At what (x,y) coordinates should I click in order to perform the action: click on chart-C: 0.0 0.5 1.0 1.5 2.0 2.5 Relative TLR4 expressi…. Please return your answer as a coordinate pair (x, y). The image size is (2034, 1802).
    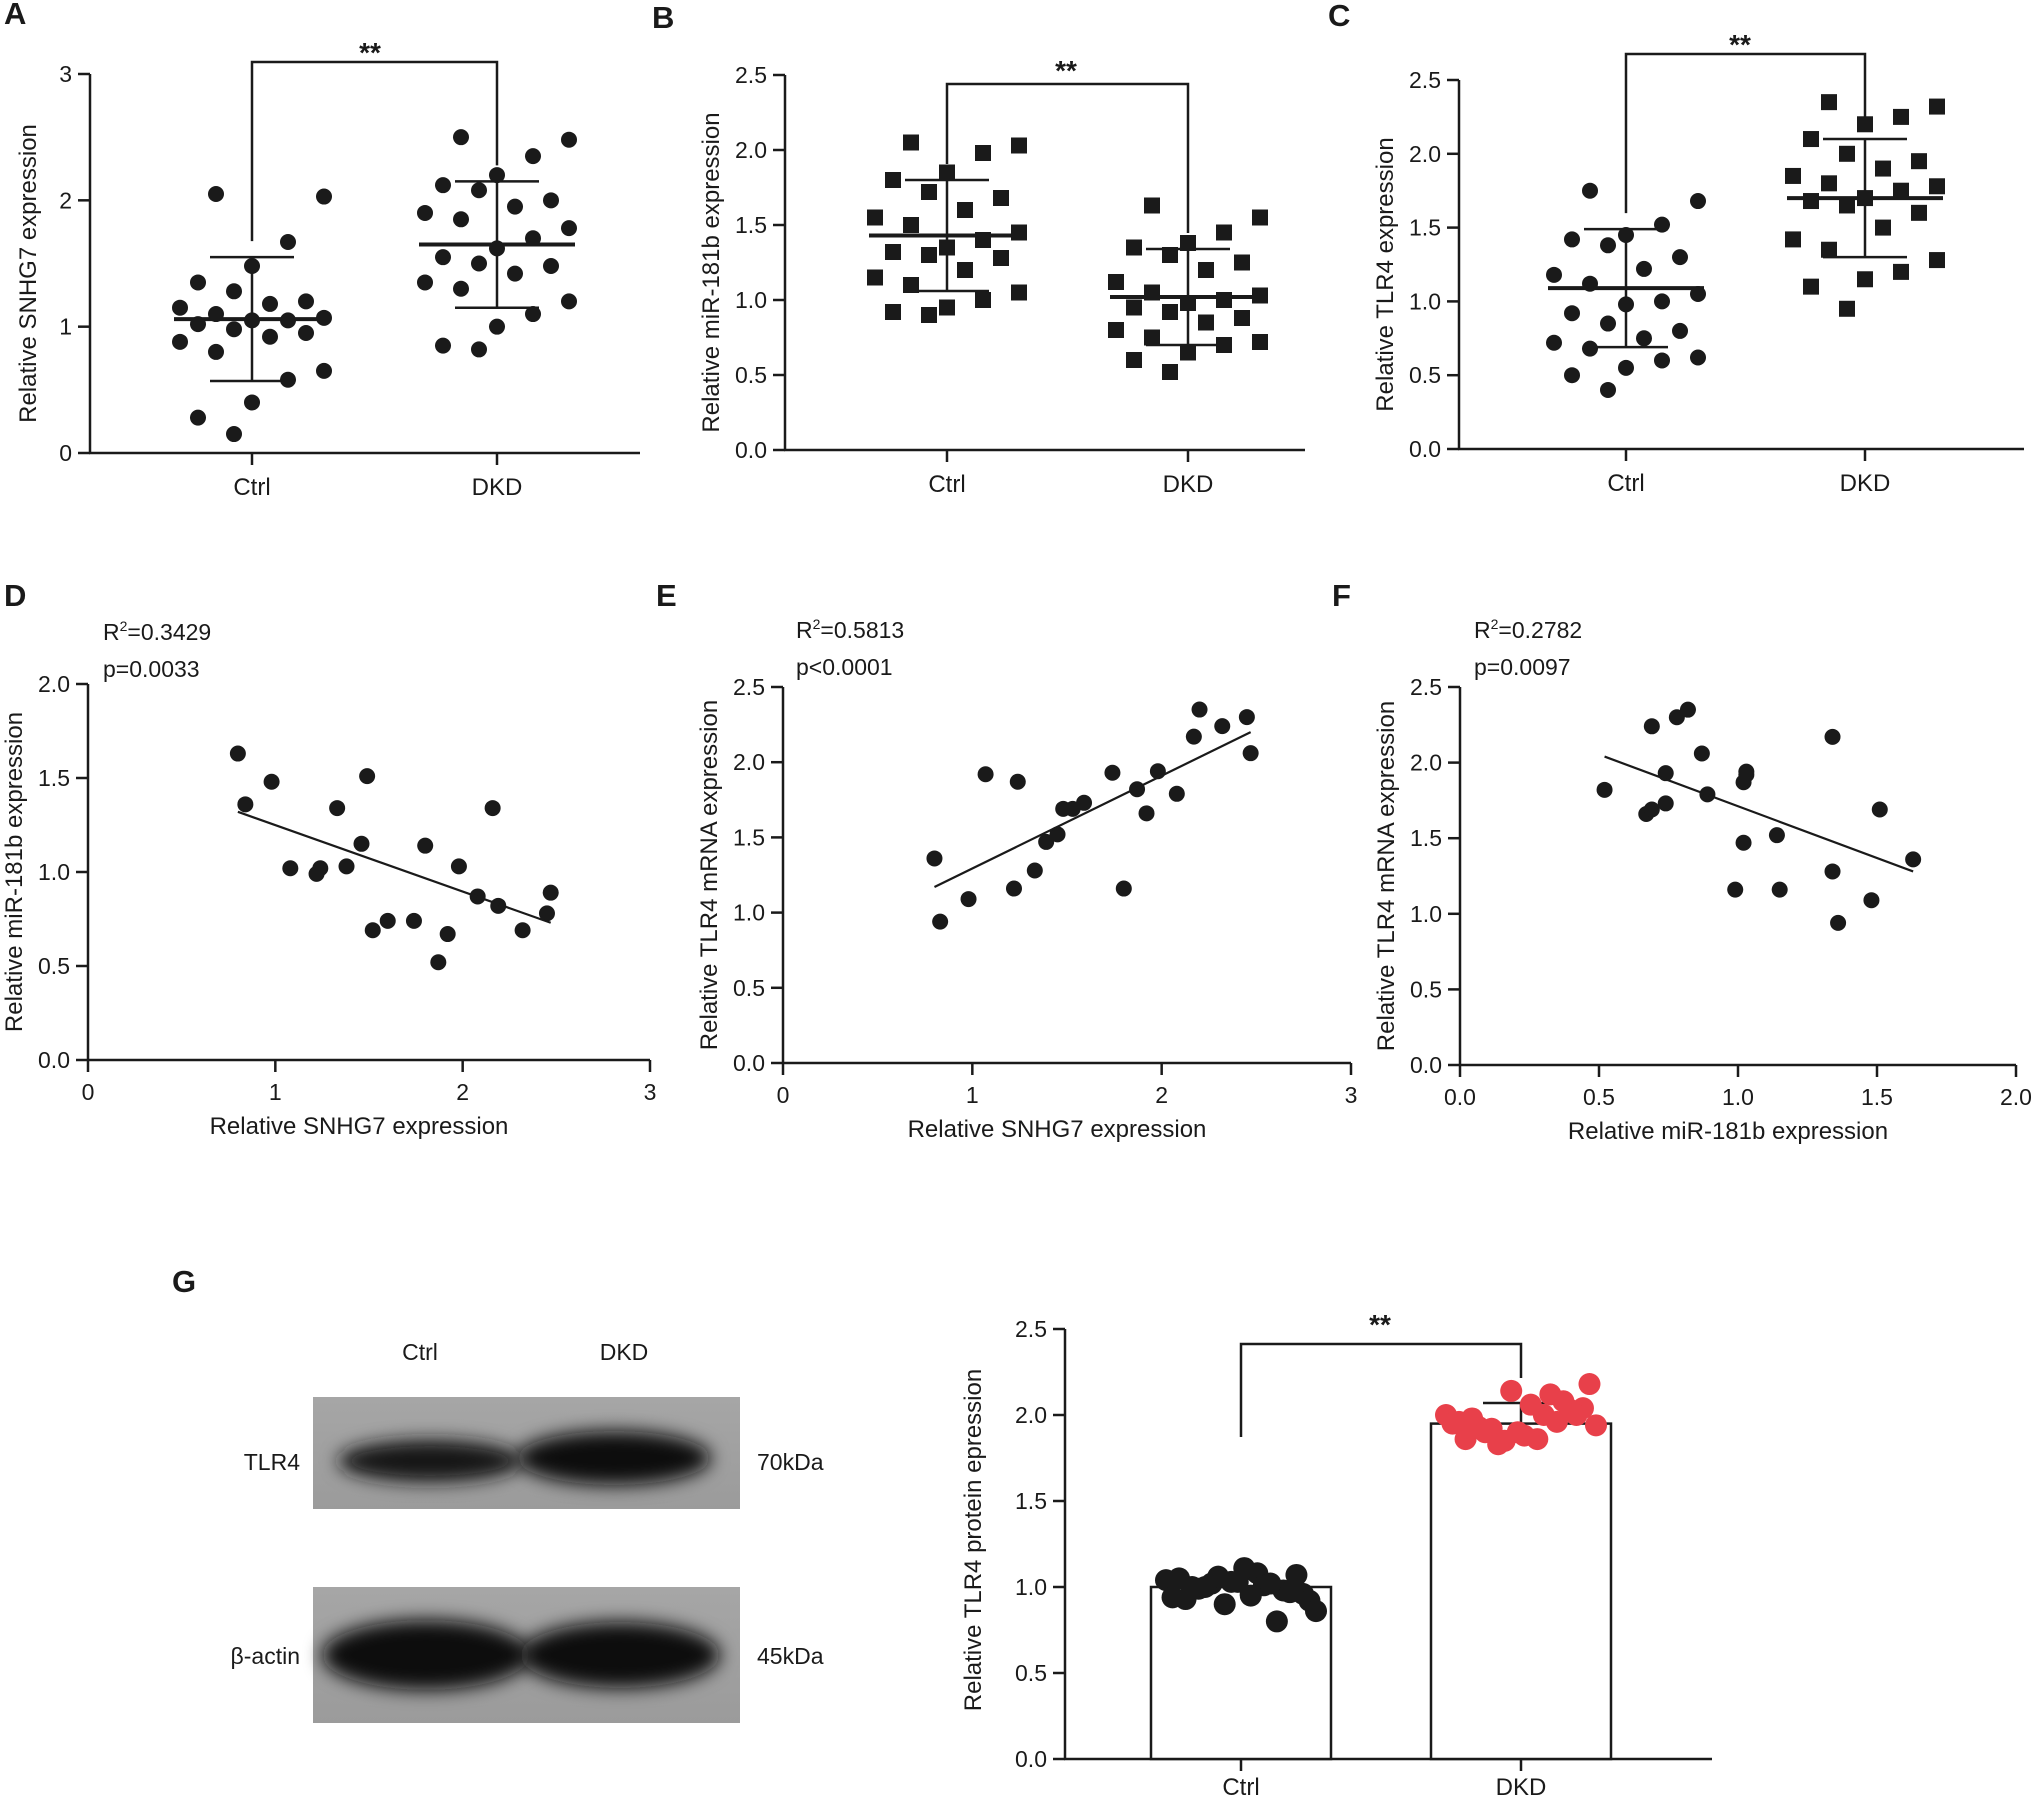
    Looking at the image, I should click on (1698, 274).